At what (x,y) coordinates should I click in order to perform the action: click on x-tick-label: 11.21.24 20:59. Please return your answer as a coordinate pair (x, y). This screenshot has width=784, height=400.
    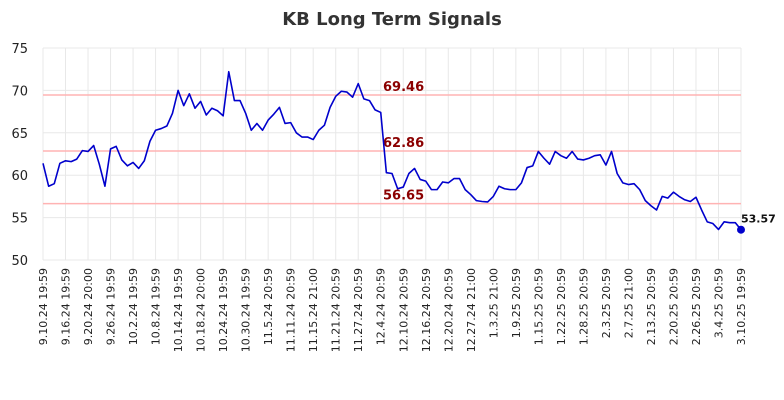
    Looking at the image, I should click on (336, 310).